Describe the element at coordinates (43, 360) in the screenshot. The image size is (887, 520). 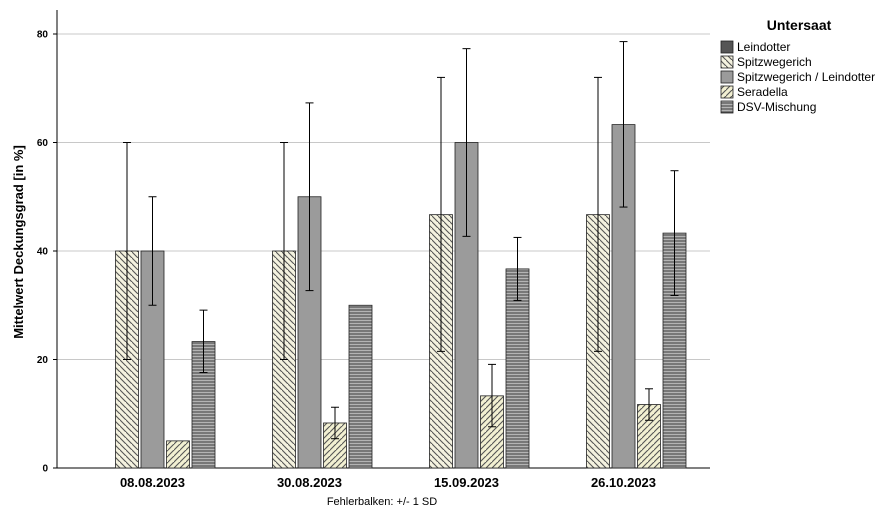
I see `y-tick-label: 20` at that location.